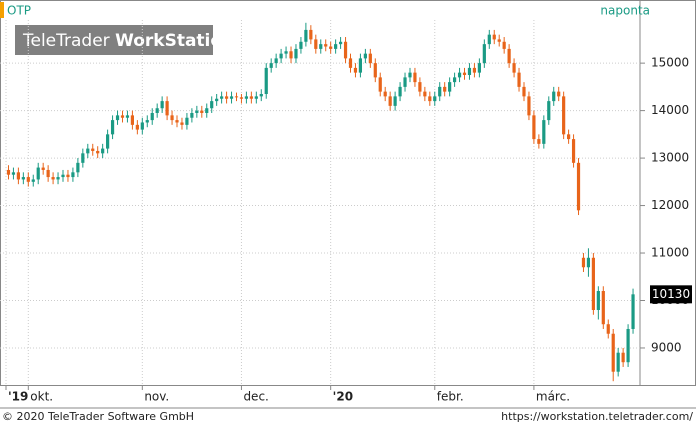 The width and height of the screenshot is (696, 425). I want to click on y-tick-label: 9000, so click(666, 347).